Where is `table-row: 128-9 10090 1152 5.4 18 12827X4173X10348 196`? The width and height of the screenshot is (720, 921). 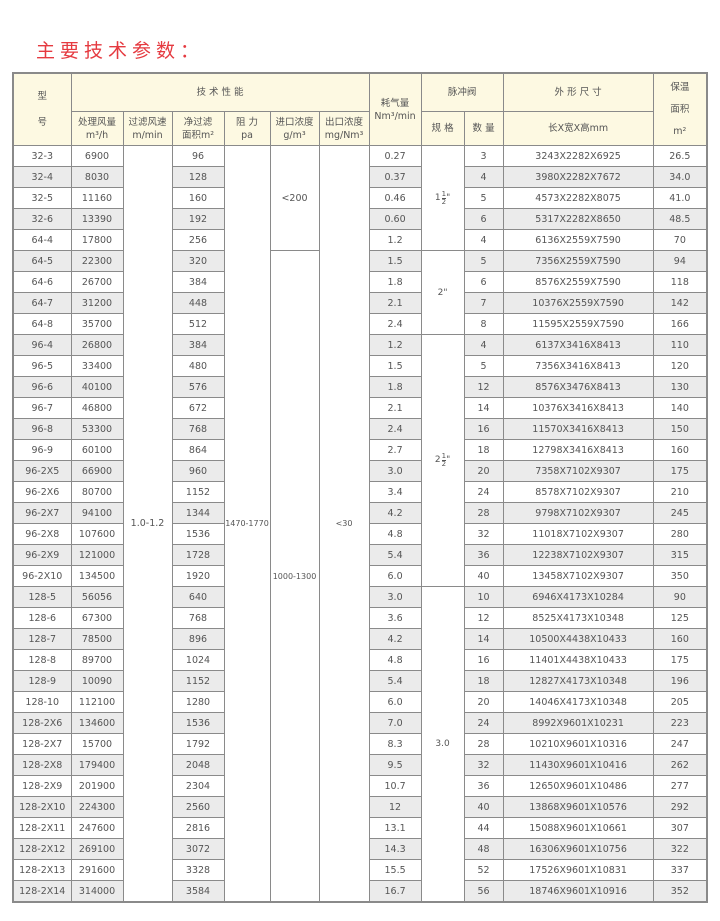
table-row: 128-9 10090 1152 5.4 18 12827X4173X10348 196 is located at coordinates (360, 681).